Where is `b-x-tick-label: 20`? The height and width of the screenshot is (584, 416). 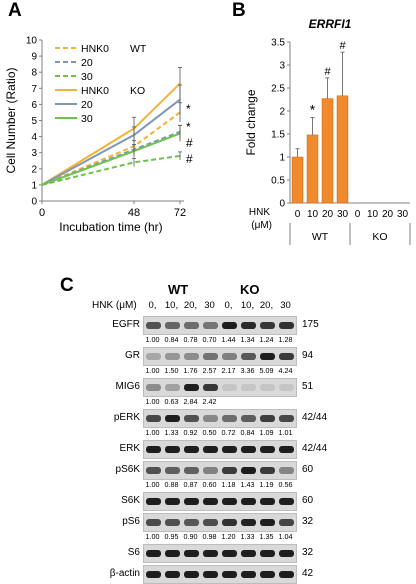 b-x-tick-label: 20 is located at coordinates (388, 214).